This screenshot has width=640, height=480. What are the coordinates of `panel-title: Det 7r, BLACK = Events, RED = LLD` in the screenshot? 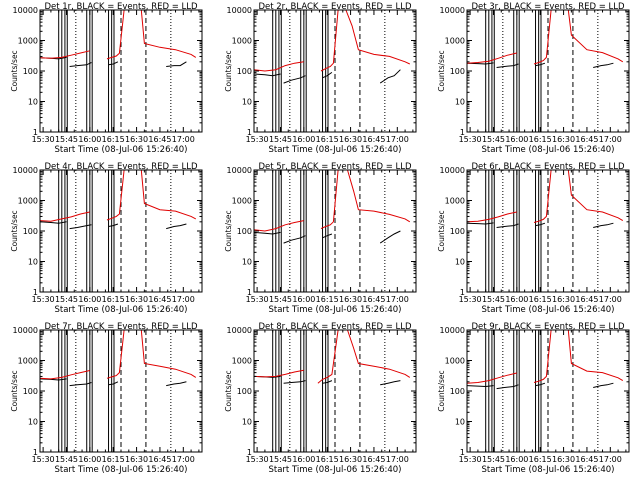 It's located at (121, 327).